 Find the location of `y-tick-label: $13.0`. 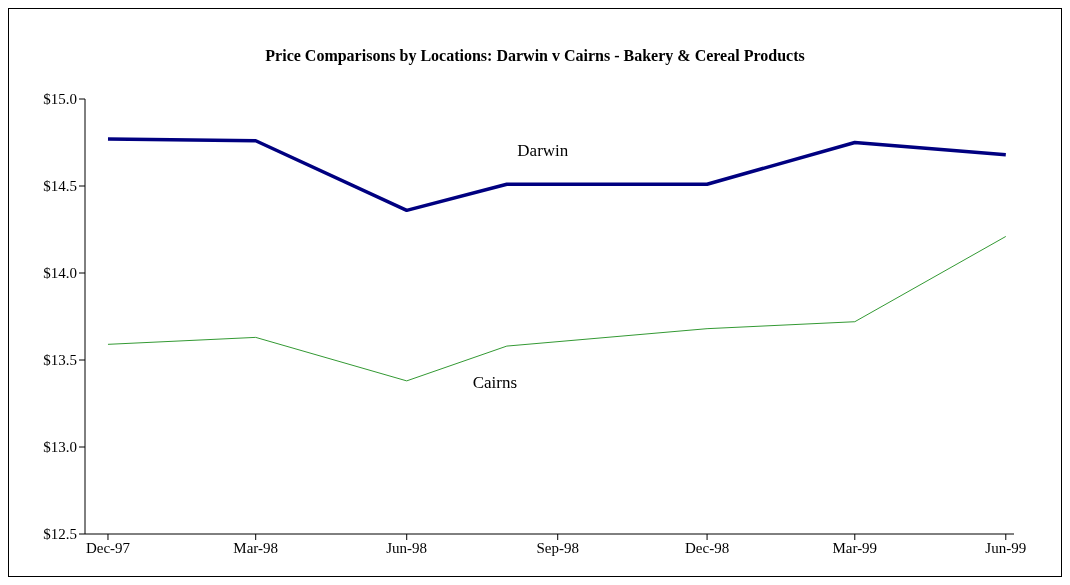

y-tick-label: $13.0 is located at coordinates (60, 447).